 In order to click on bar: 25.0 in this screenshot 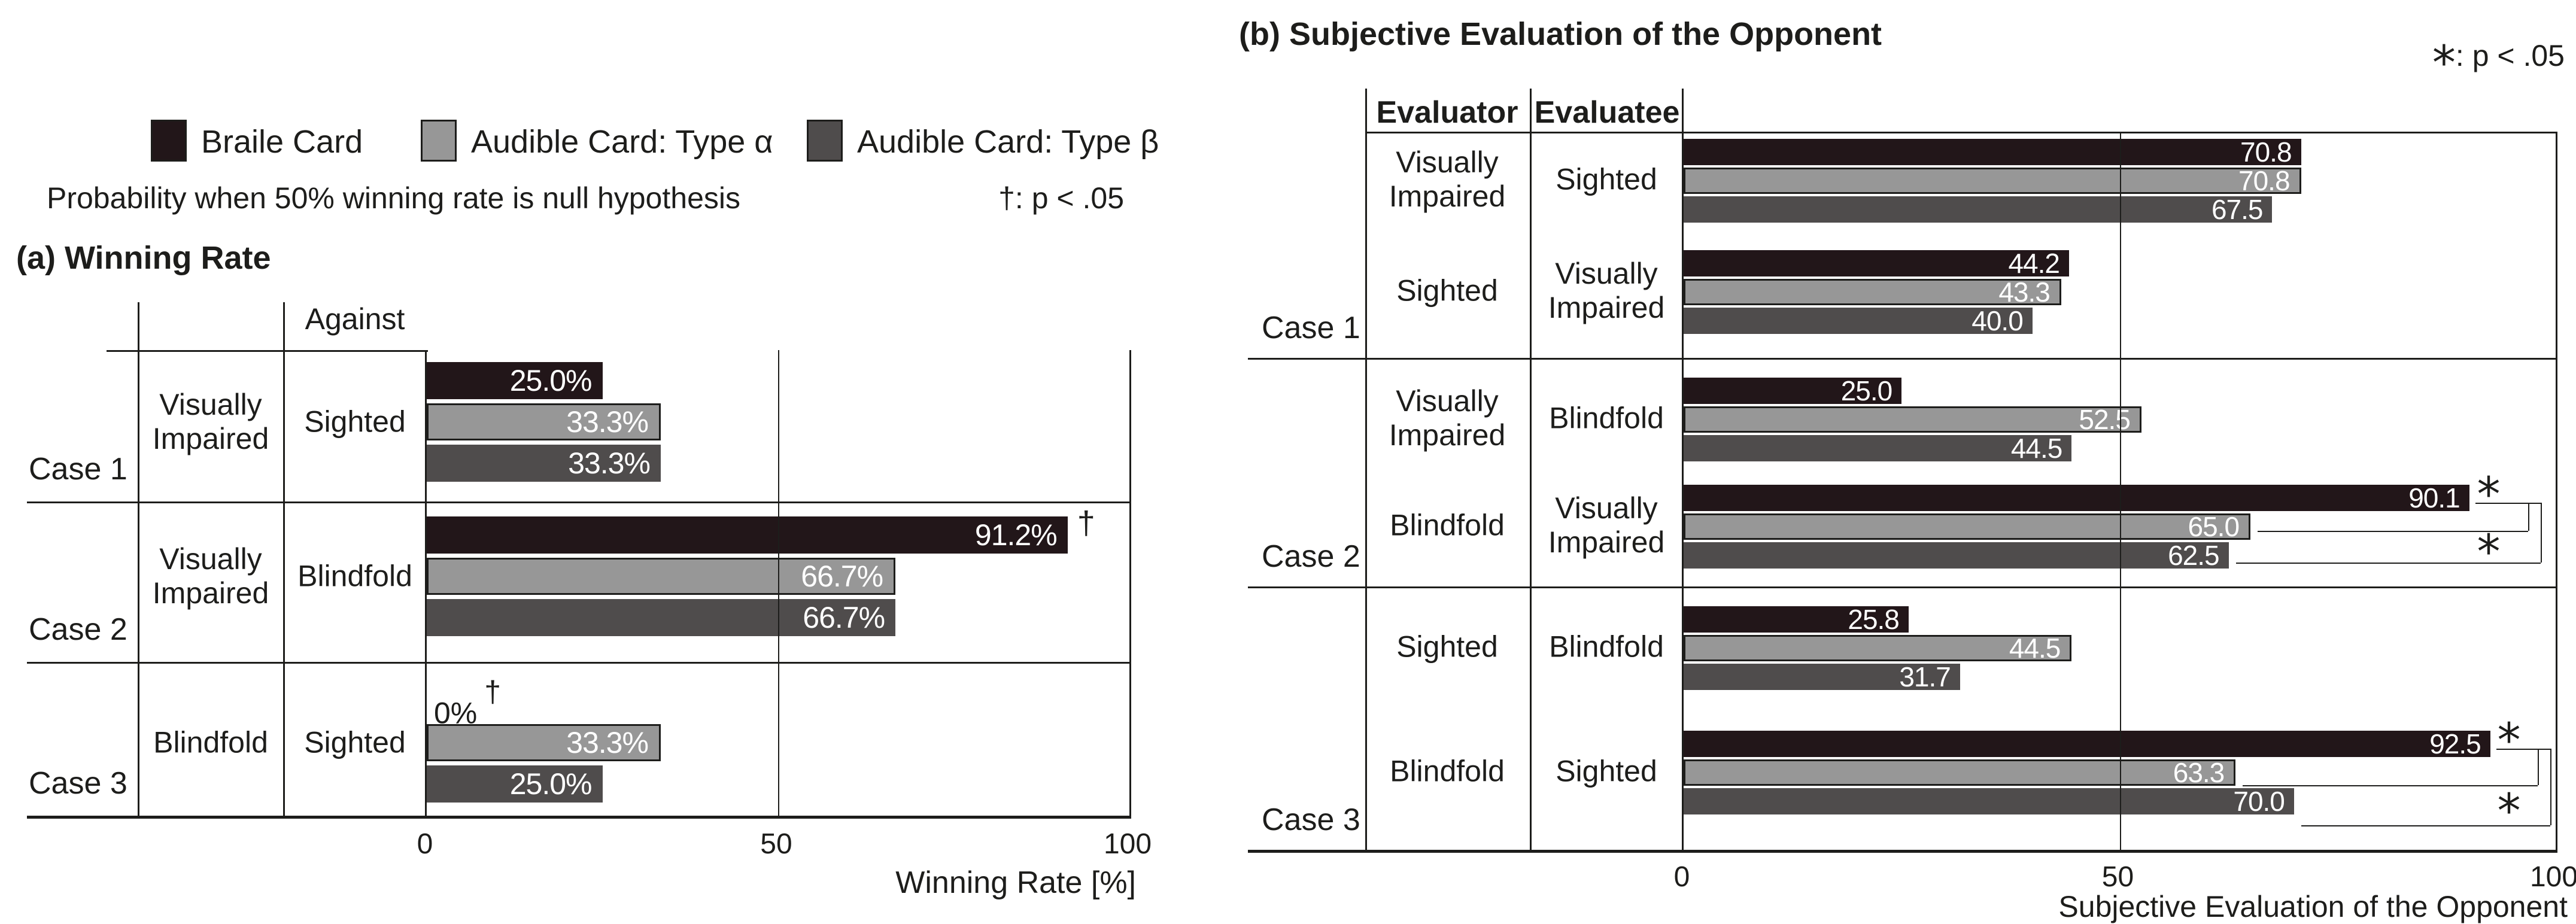, I will do `click(1793, 390)`.